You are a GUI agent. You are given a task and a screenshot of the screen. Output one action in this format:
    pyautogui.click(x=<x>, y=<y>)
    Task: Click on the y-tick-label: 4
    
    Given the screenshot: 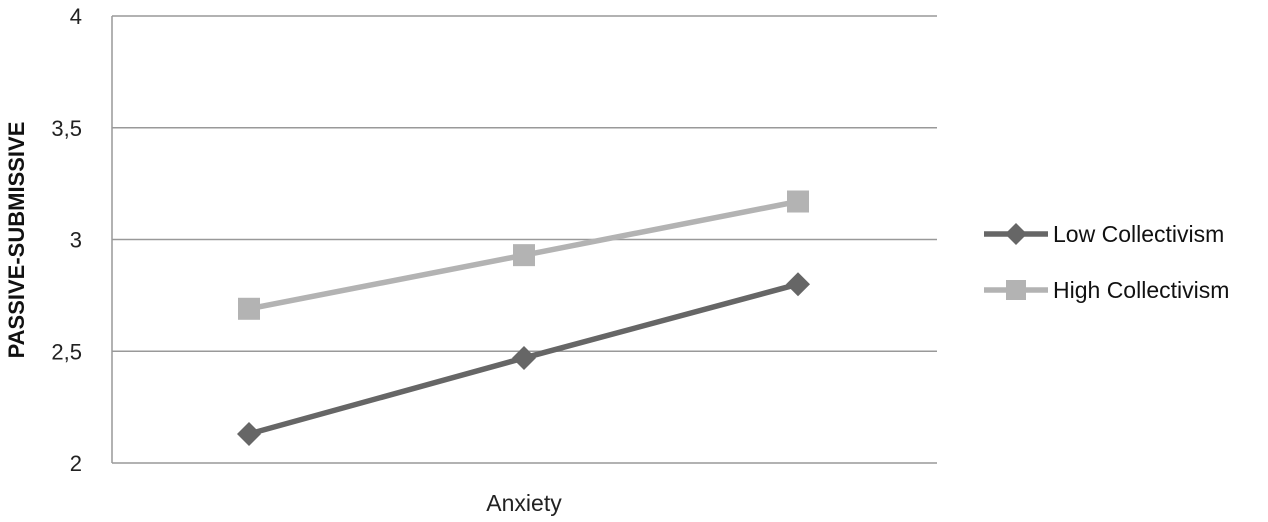 What is the action you would take?
    pyautogui.click(x=76, y=16)
    